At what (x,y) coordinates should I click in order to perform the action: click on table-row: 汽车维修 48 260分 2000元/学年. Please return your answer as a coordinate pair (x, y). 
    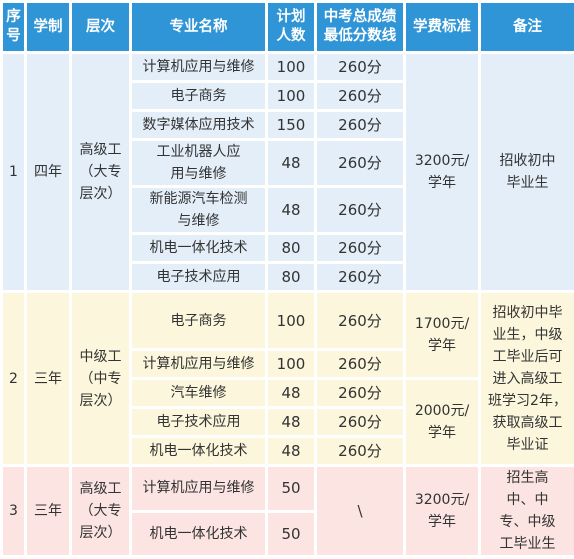
    Looking at the image, I should click on (288, 422).